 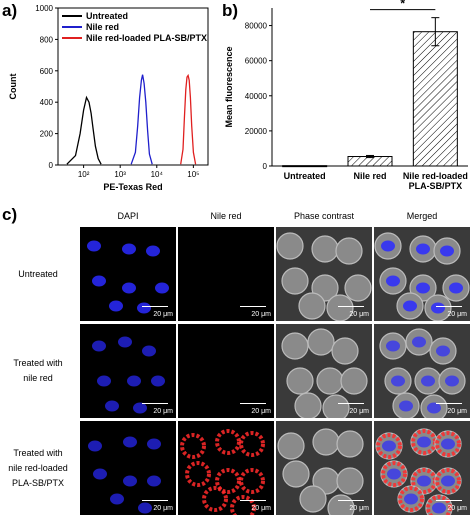 I want to click on y-tick-label: 200, so click(x=47, y=134).